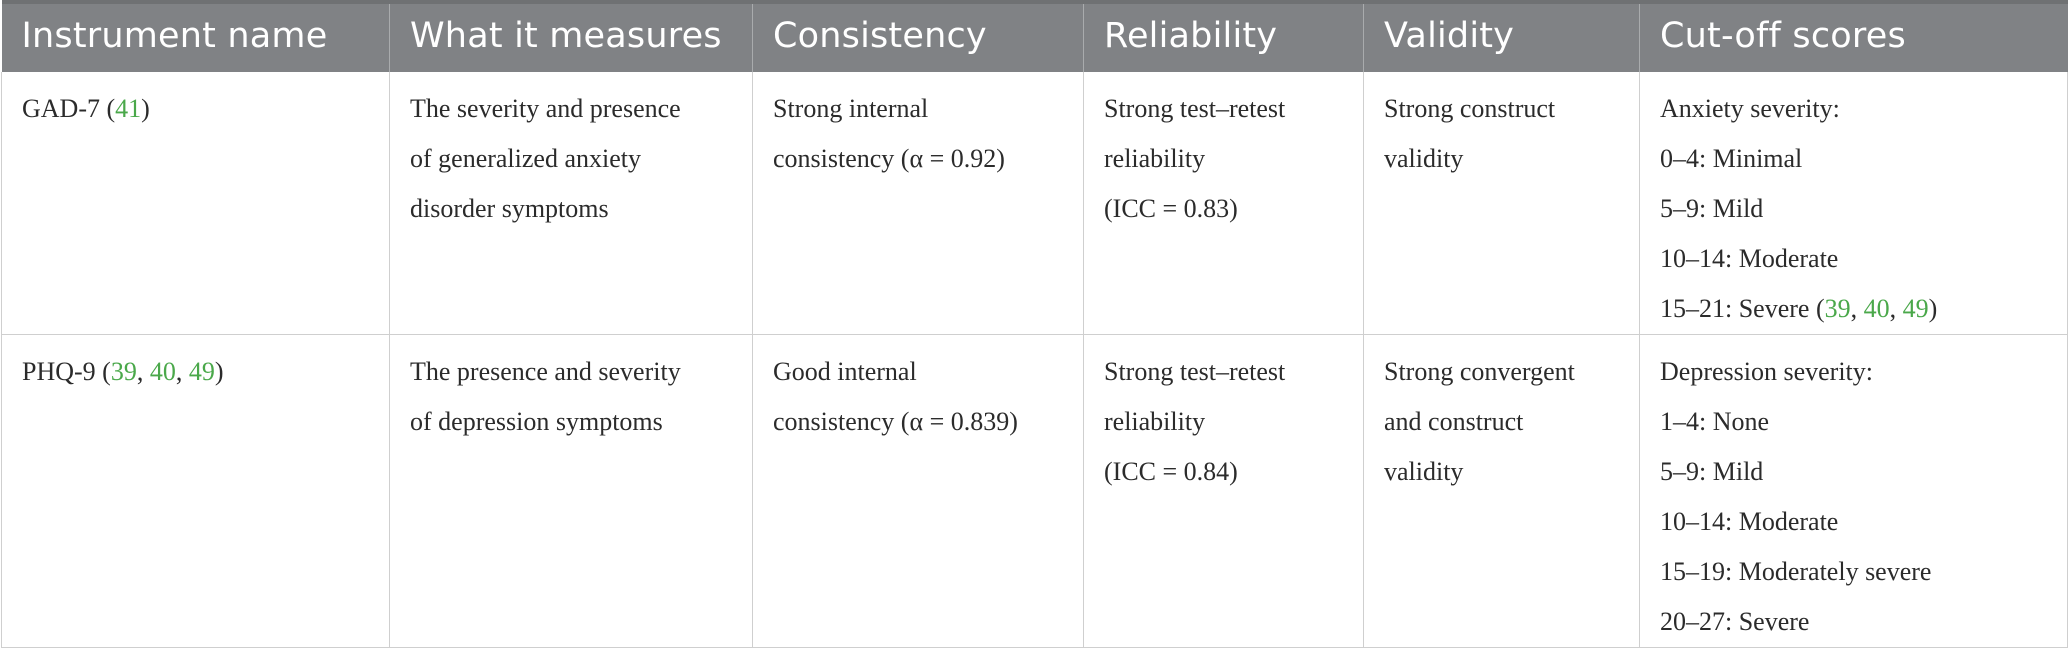 The width and height of the screenshot is (2068, 664). I want to click on consistency-line: Strong internal, so click(851, 108).